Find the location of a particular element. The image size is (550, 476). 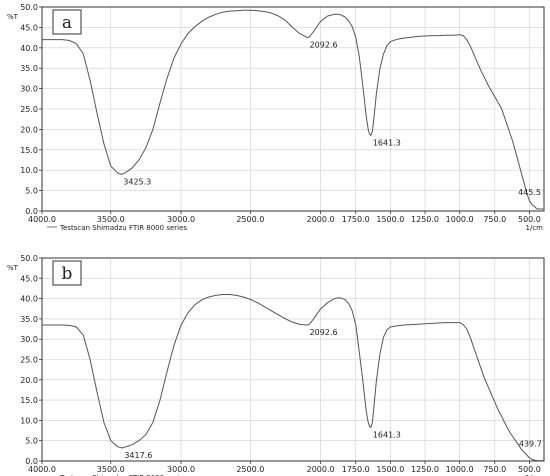

panel-label: a is located at coordinates (67, 23).